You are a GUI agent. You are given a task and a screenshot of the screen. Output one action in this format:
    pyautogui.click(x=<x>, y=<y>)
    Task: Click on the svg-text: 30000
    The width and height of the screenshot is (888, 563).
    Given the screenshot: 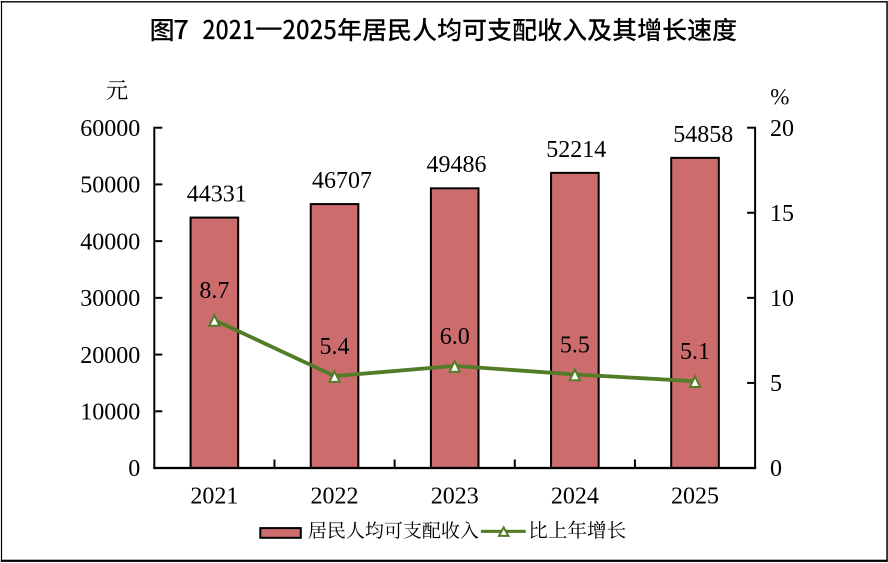 What is the action you would take?
    pyautogui.click(x=110, y=299)
    